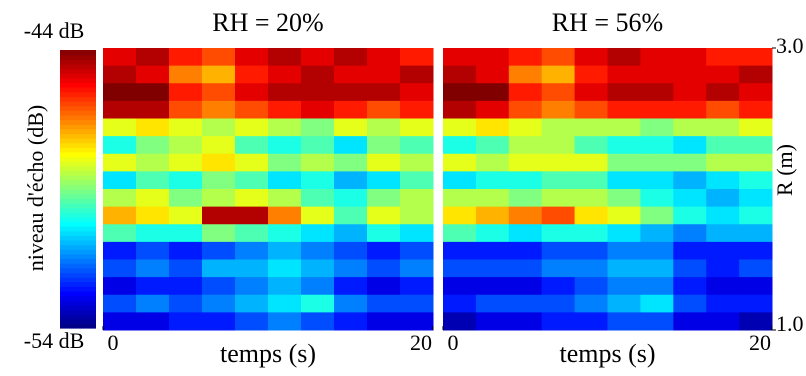  I want to click on x-axis-label: temps (s), so click(268, 353).